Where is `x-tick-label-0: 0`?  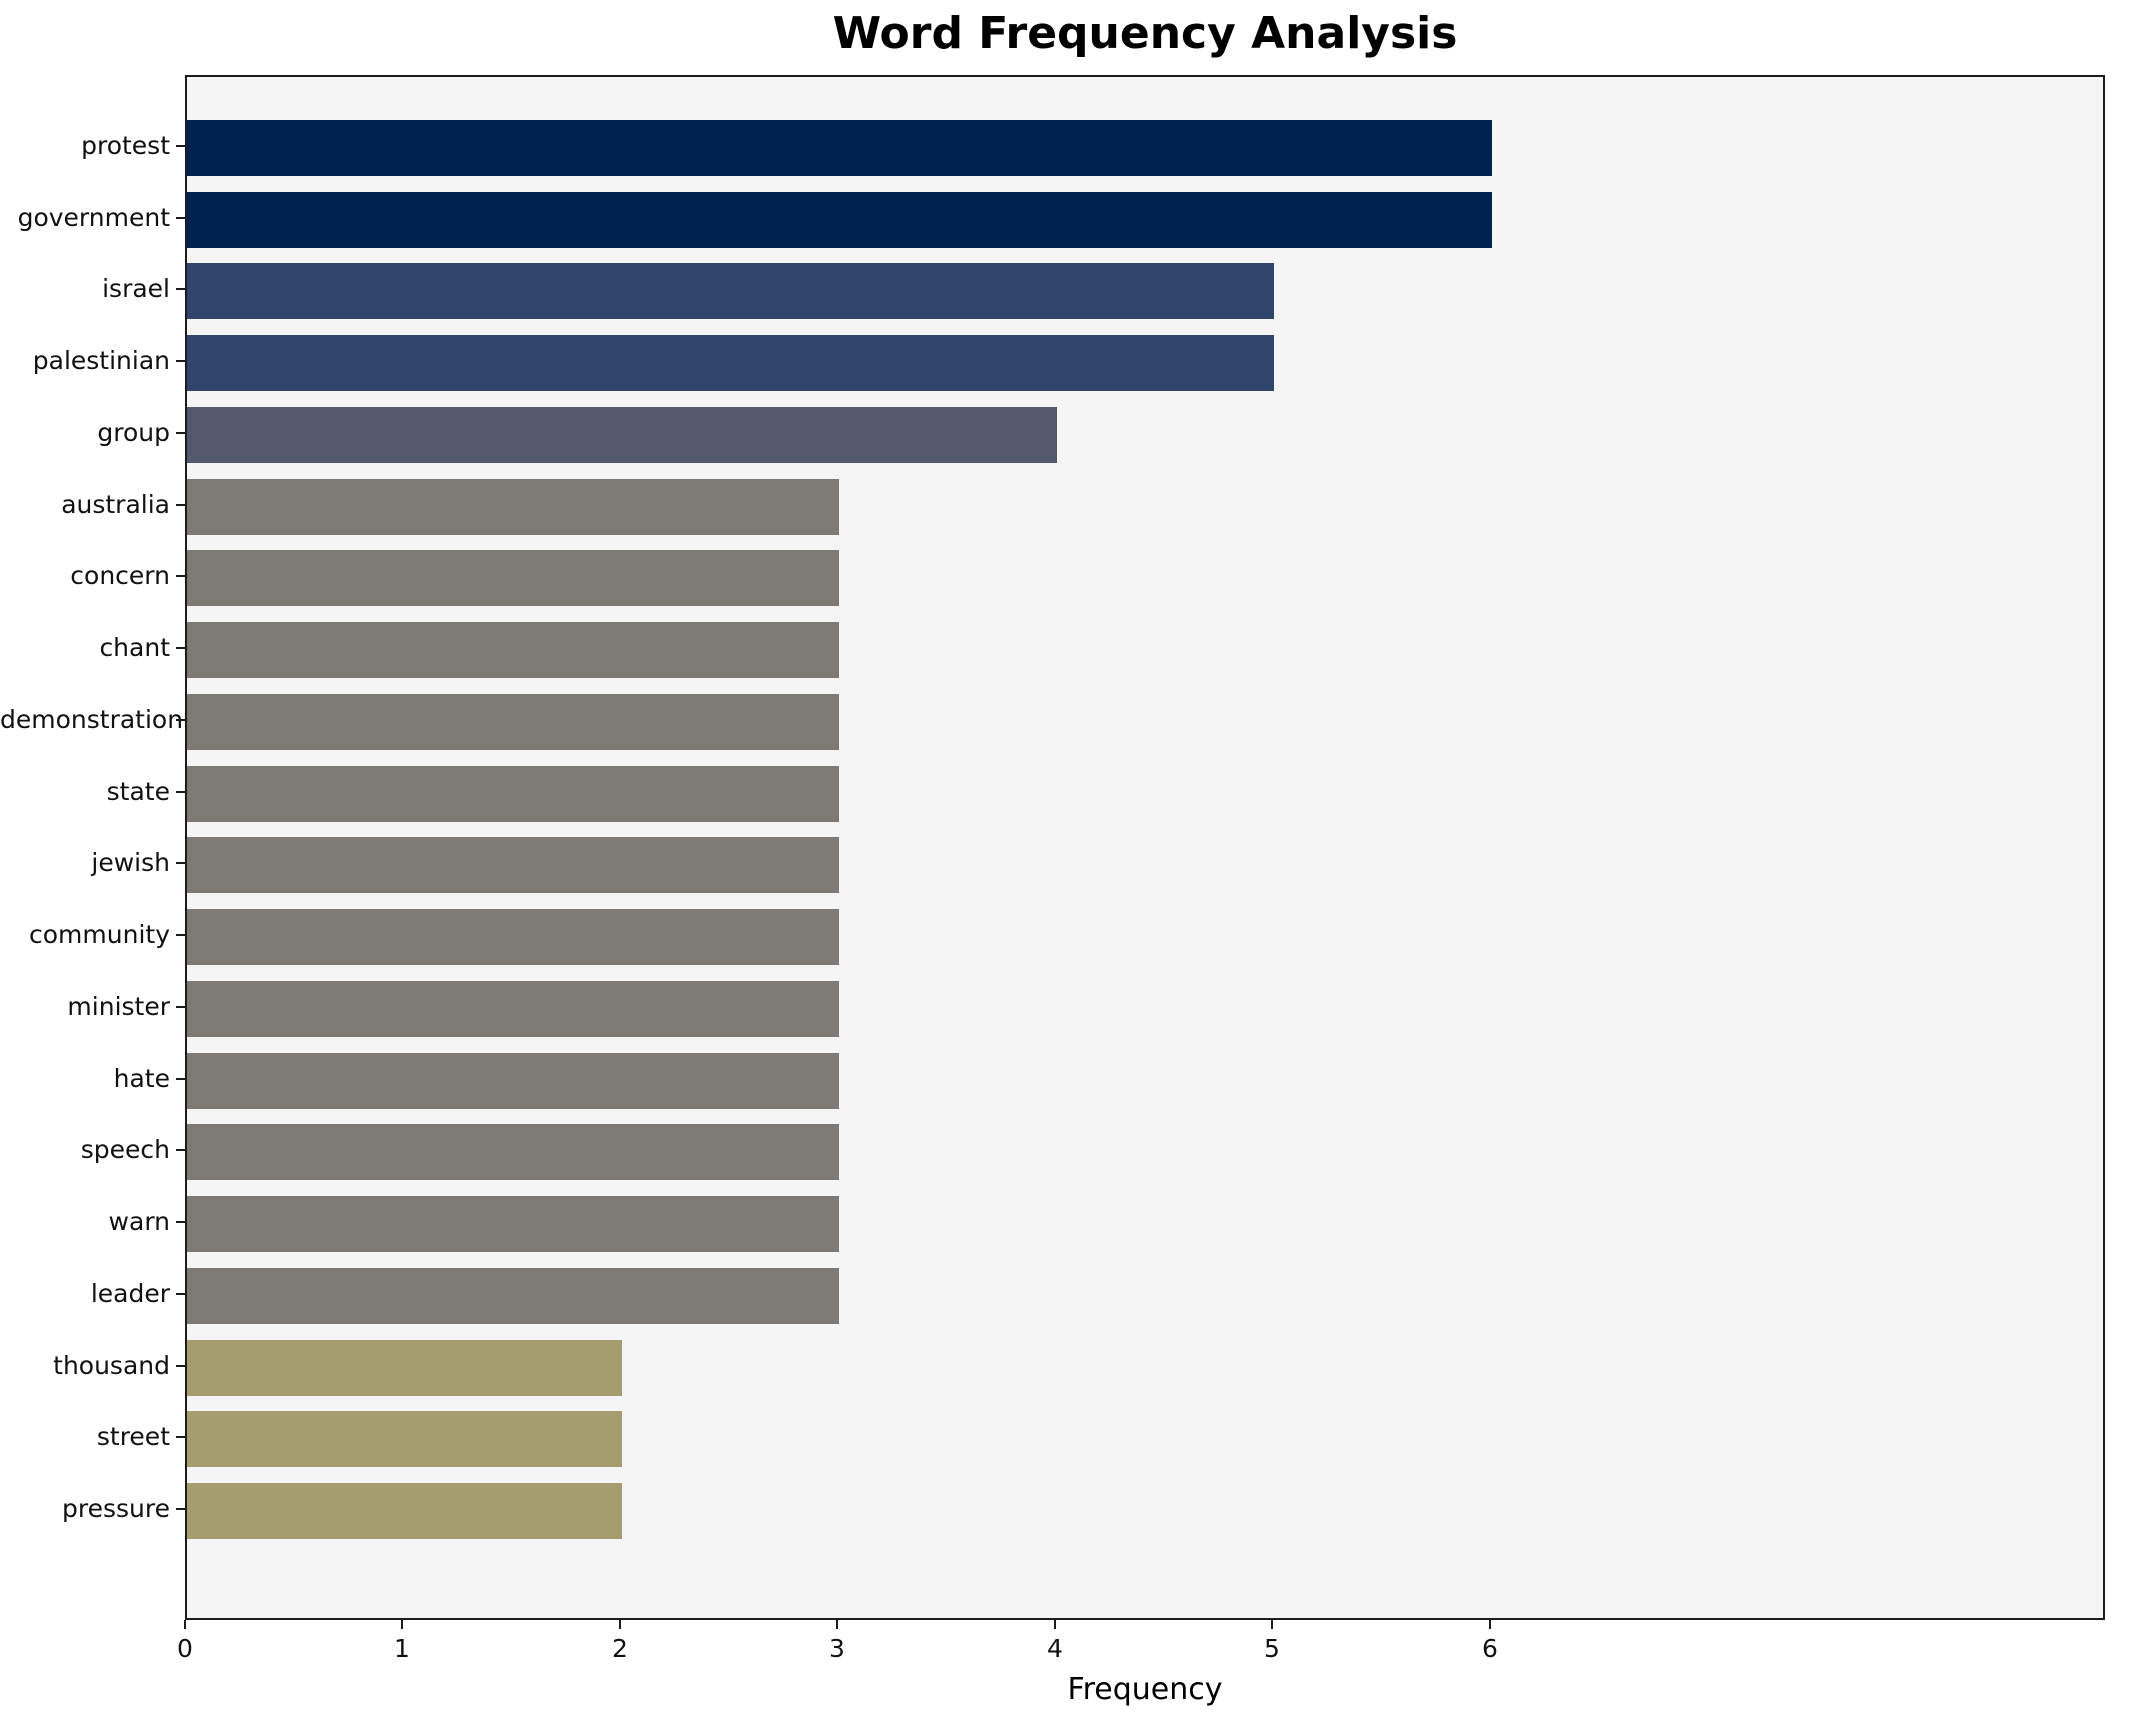 x-tick-label-0: 0 is located at coordinates (185, 1648).